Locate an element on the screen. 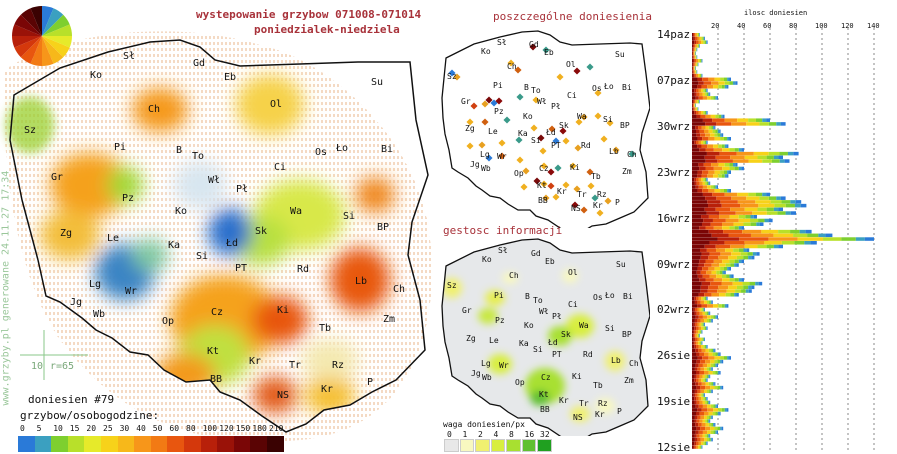 The image size is (897, 454). city-label: Sk is located at coordinates (564, 125).